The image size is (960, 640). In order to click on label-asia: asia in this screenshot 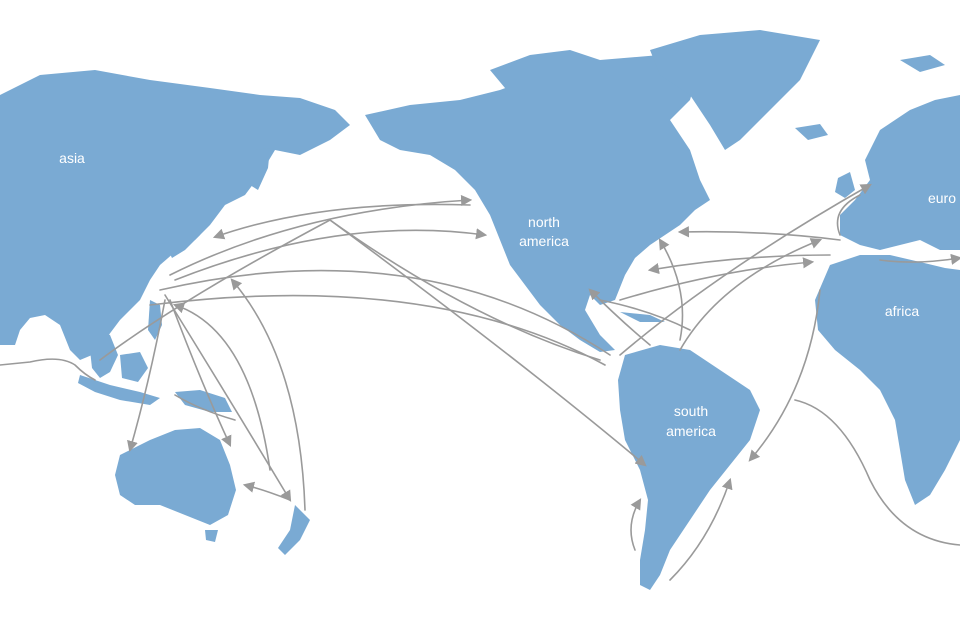, I will do `click(72, 158)`.